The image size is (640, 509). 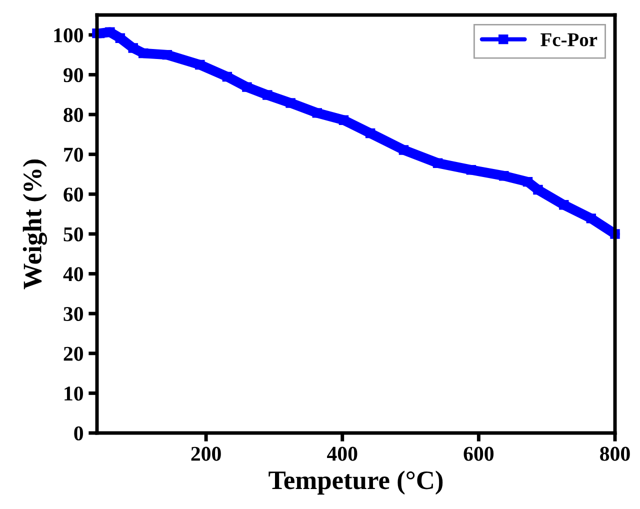 What do you see at coordinates (342, 453) in the screenshot?
I see `x-tick-label: 400` at bounding box center [342, 453].